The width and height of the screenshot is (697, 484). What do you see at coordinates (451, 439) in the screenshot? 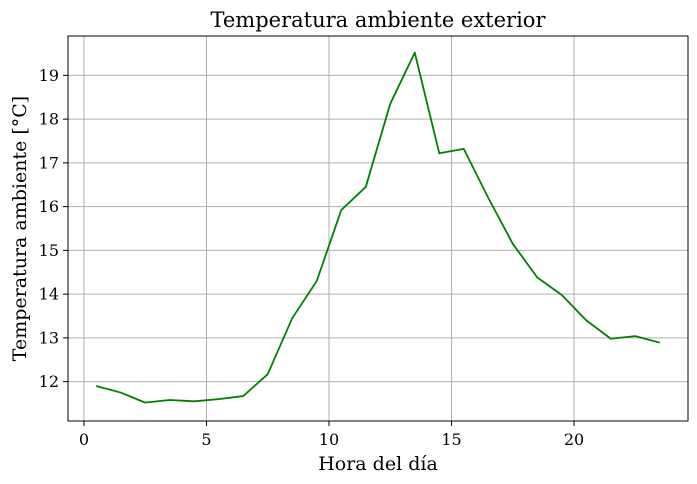
I see `x-tick-label: 15` at bounding box center [451, 439].